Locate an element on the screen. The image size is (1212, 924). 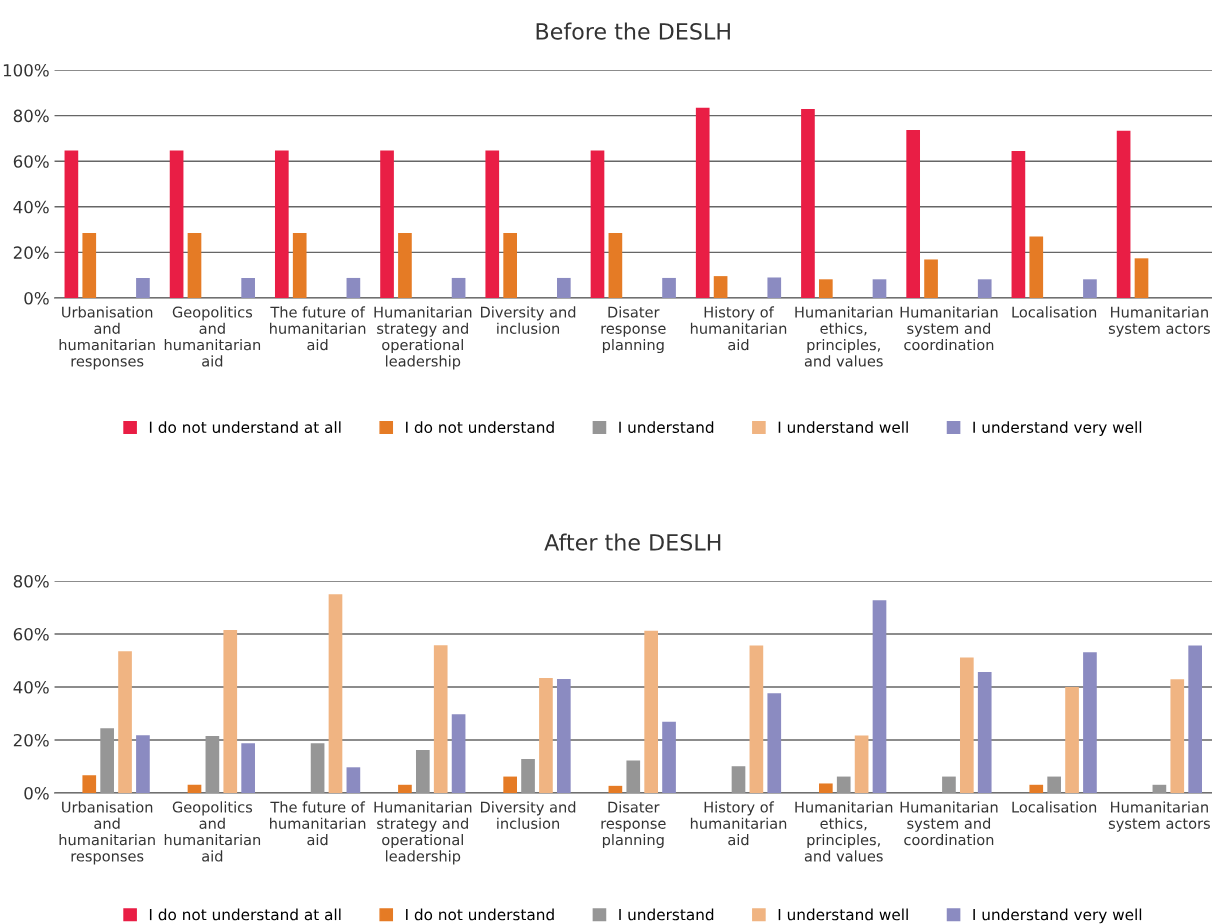
x-tick-label: Humanitarian system actors is located at coordinates (1159, 321).